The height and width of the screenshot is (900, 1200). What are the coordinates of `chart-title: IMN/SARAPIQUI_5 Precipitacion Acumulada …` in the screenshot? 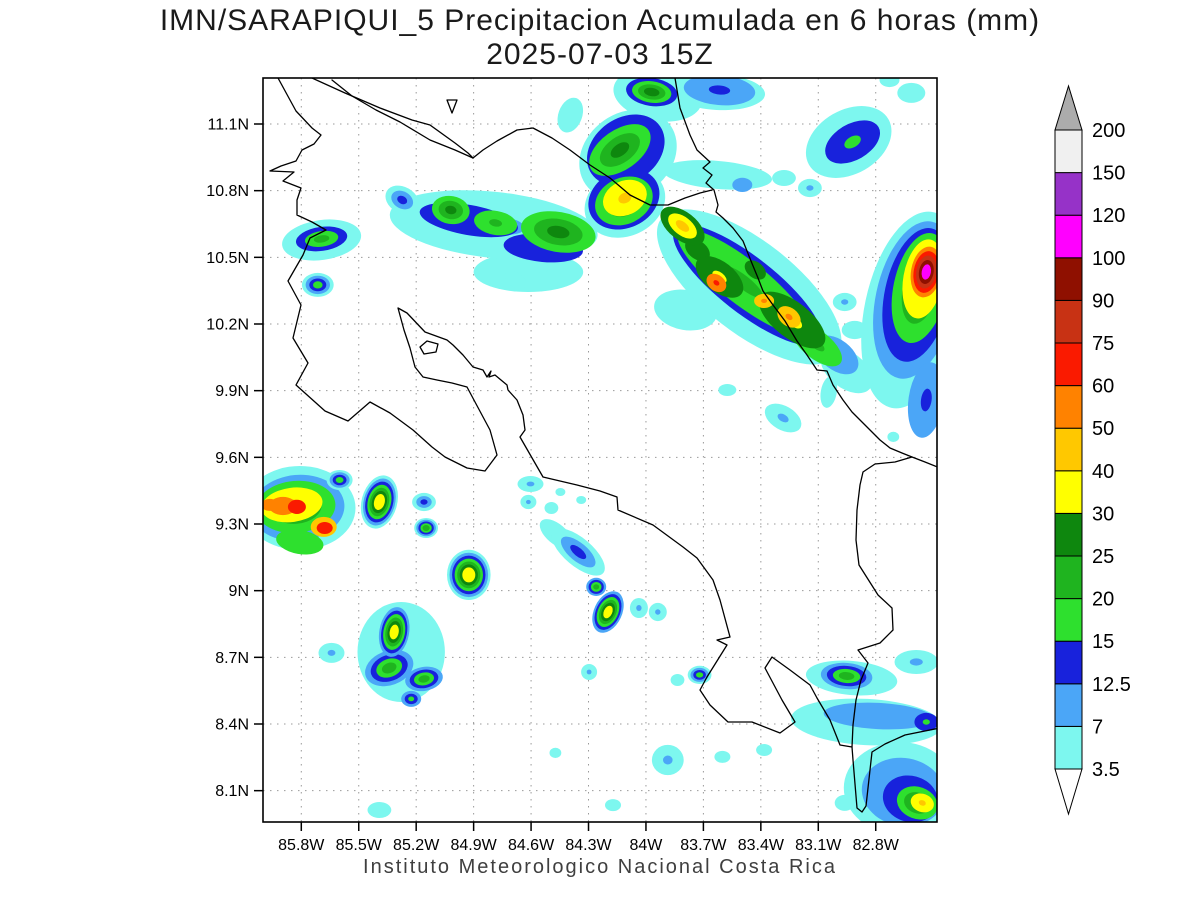 It's located at (600, 20).